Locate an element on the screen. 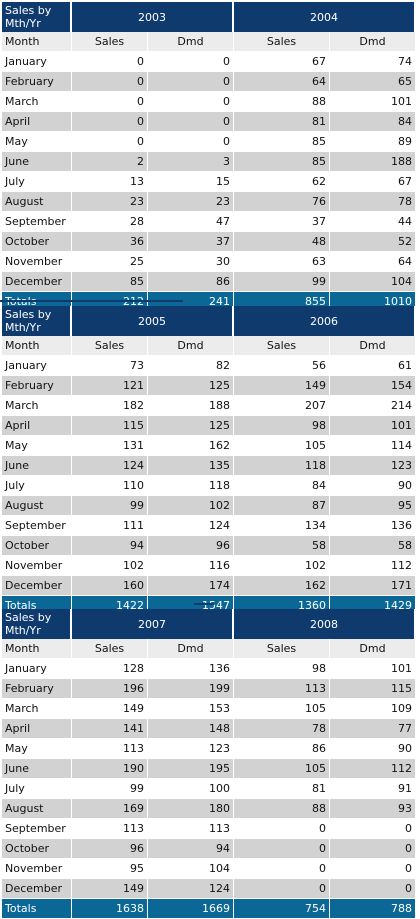  sales-cell: 196 is located at coordinates (110, 689).